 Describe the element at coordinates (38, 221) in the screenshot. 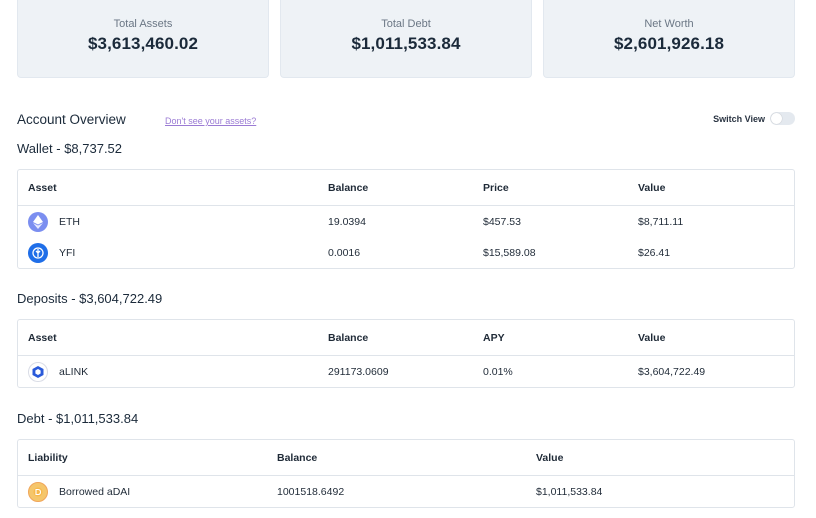

I see `eth-icon` at that location.